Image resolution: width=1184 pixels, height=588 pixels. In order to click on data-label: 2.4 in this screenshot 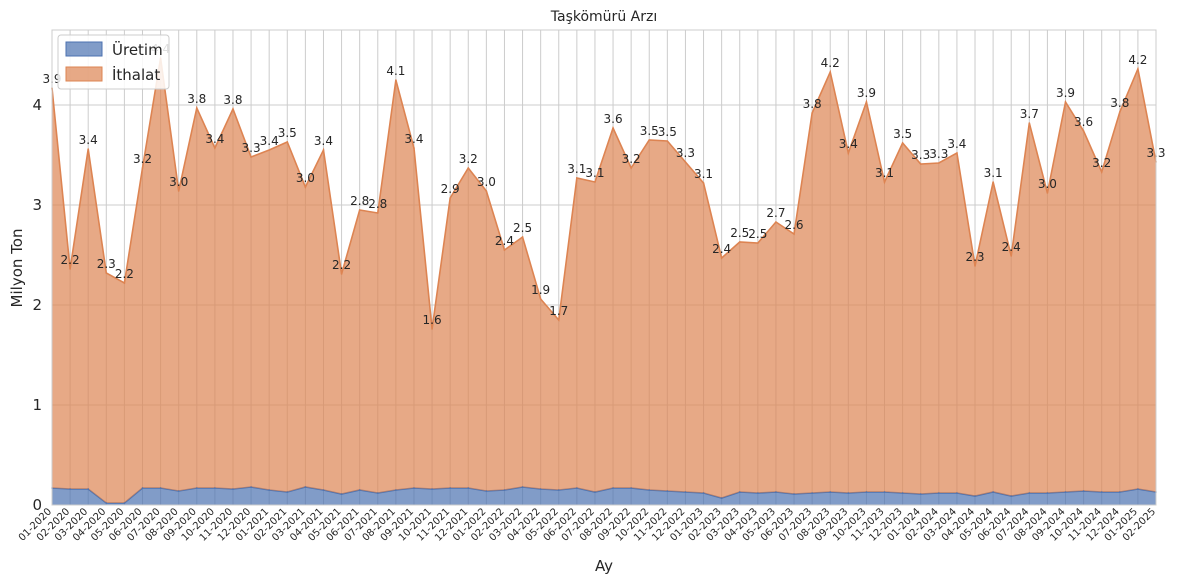, I will do `click(721, 249)`.